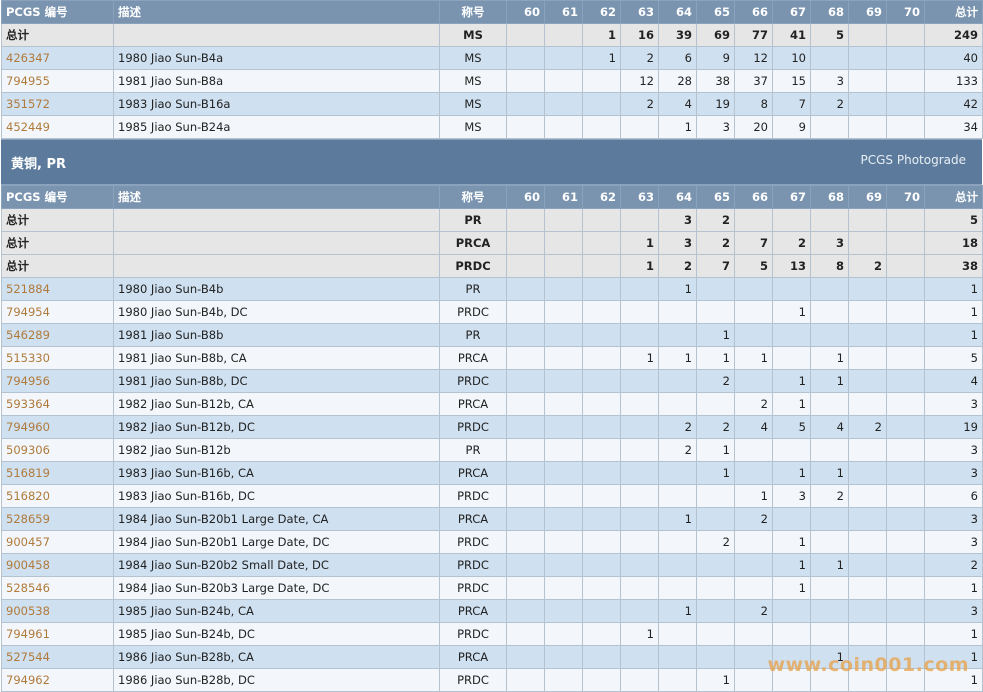 Image resolution: width=983 pixels, height=692 pixels. Describe the element at coordinates (753, 427) in the screenshot. I see `grade-count: 4` at that location.